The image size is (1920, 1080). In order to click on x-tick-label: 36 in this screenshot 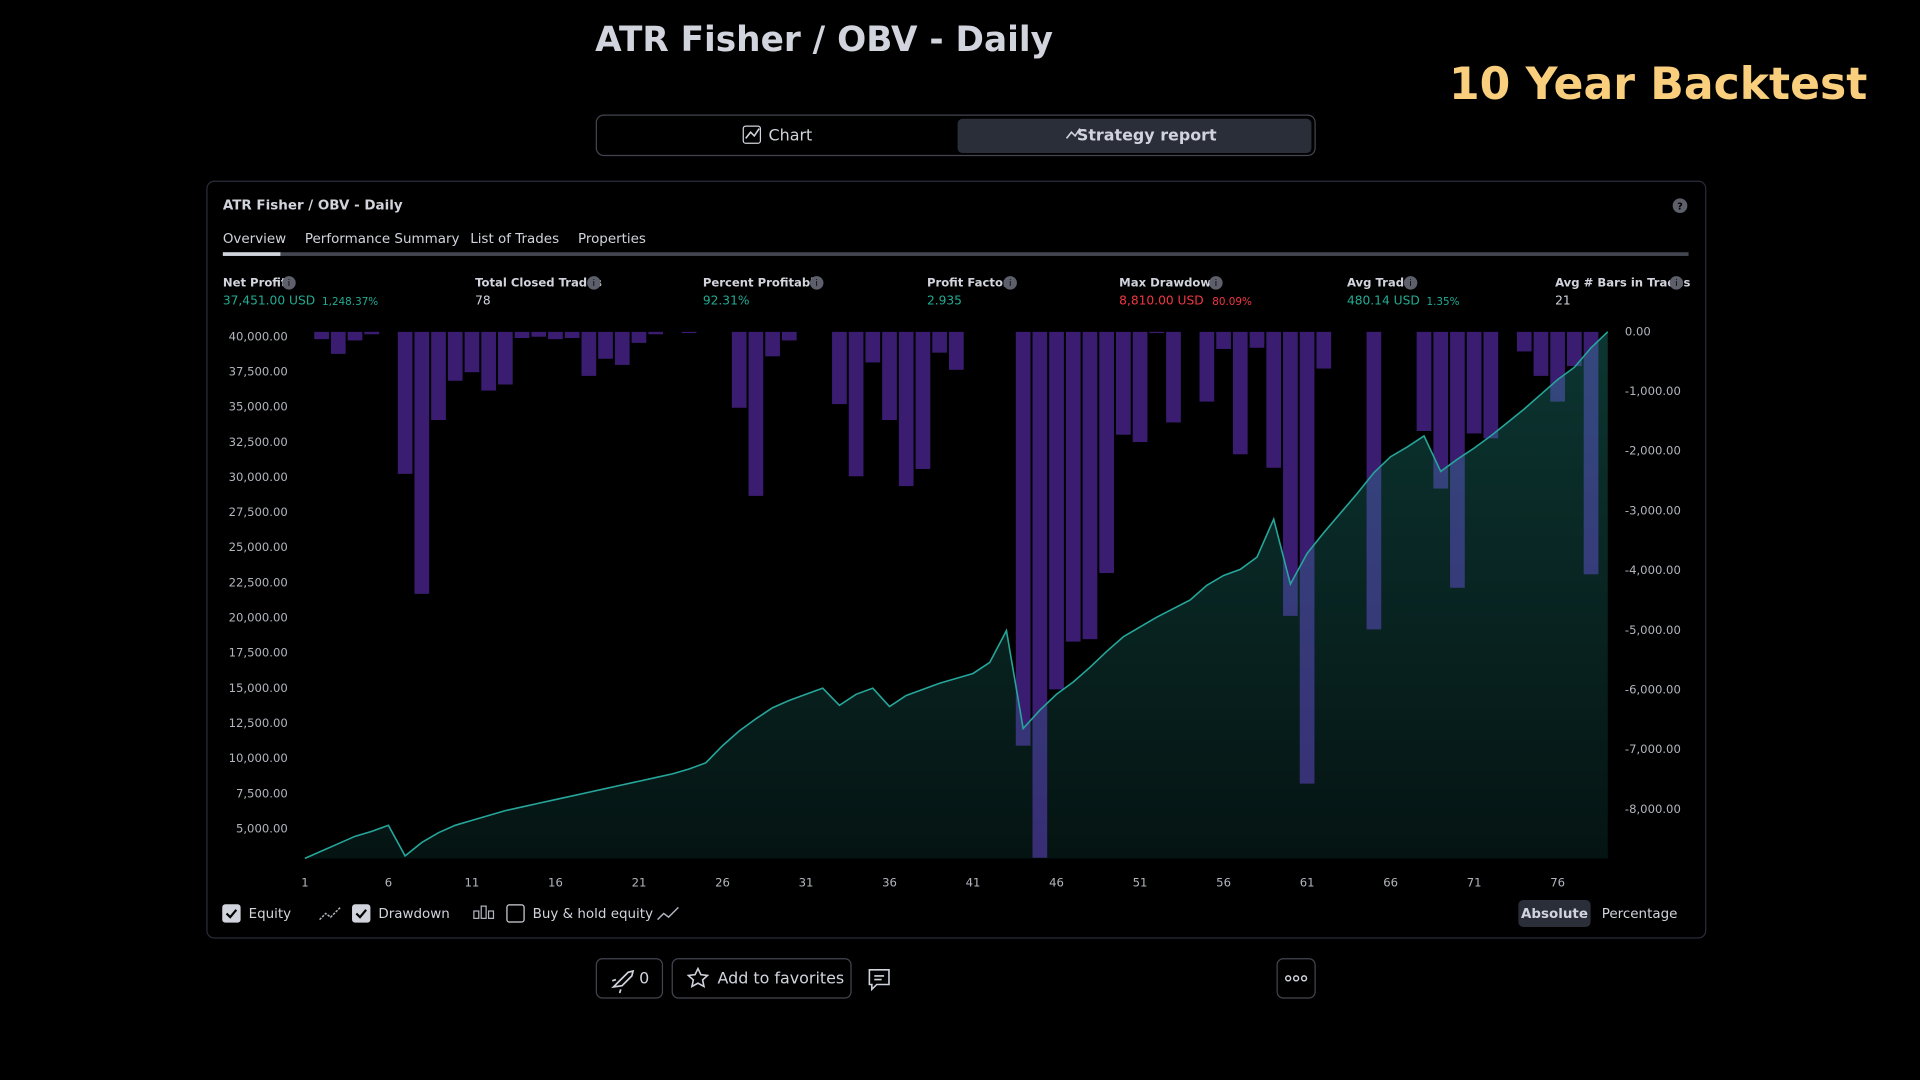, I will do `click(889, 882)`.